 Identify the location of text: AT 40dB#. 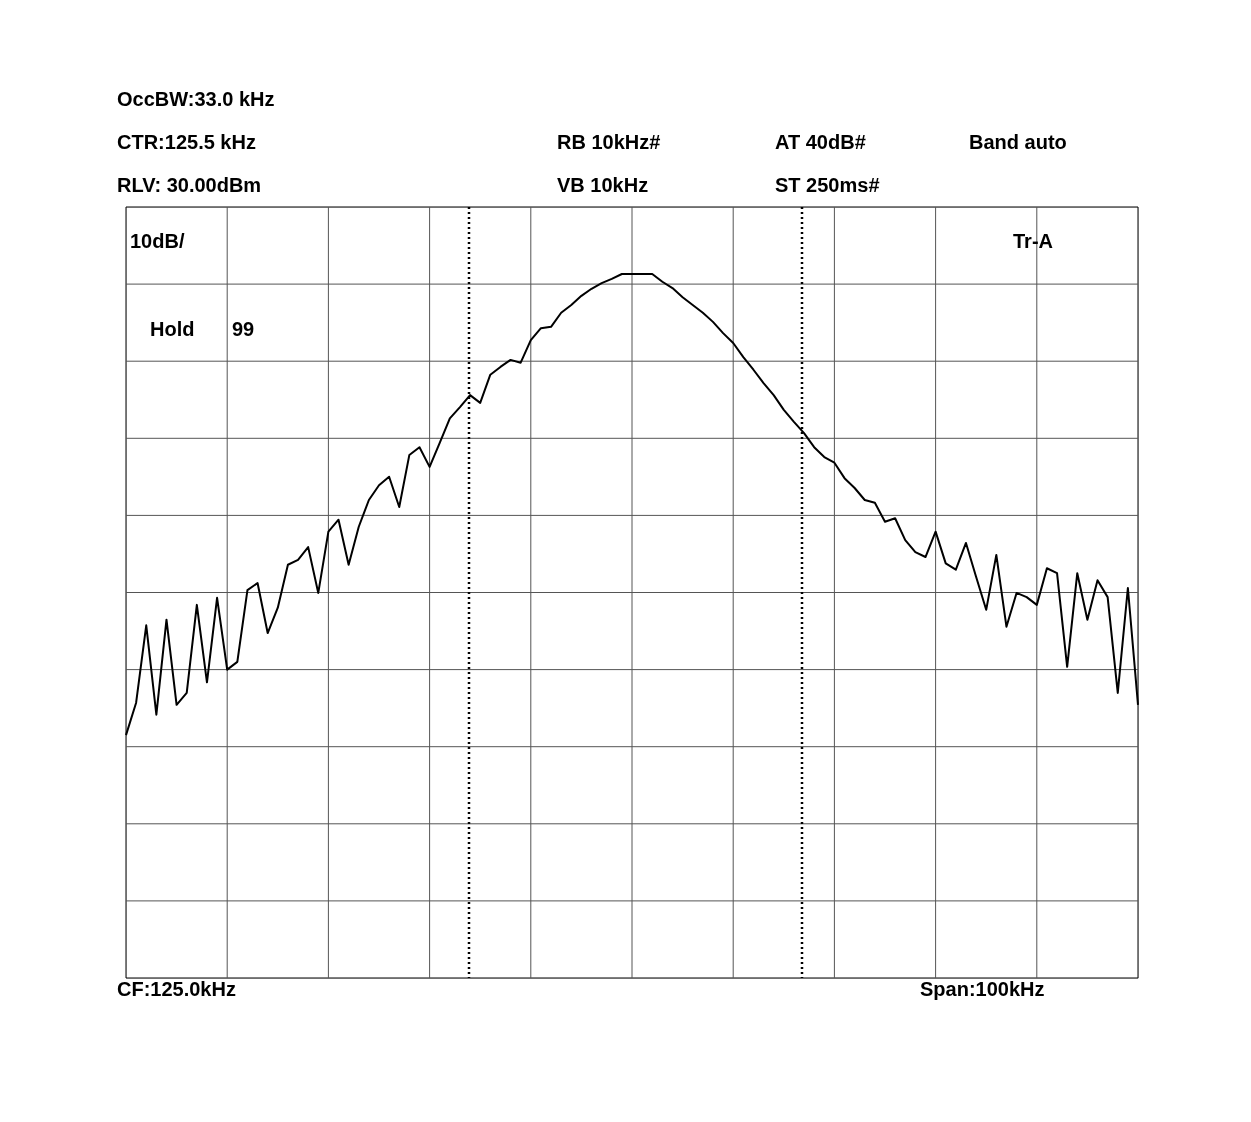
(820, 142).